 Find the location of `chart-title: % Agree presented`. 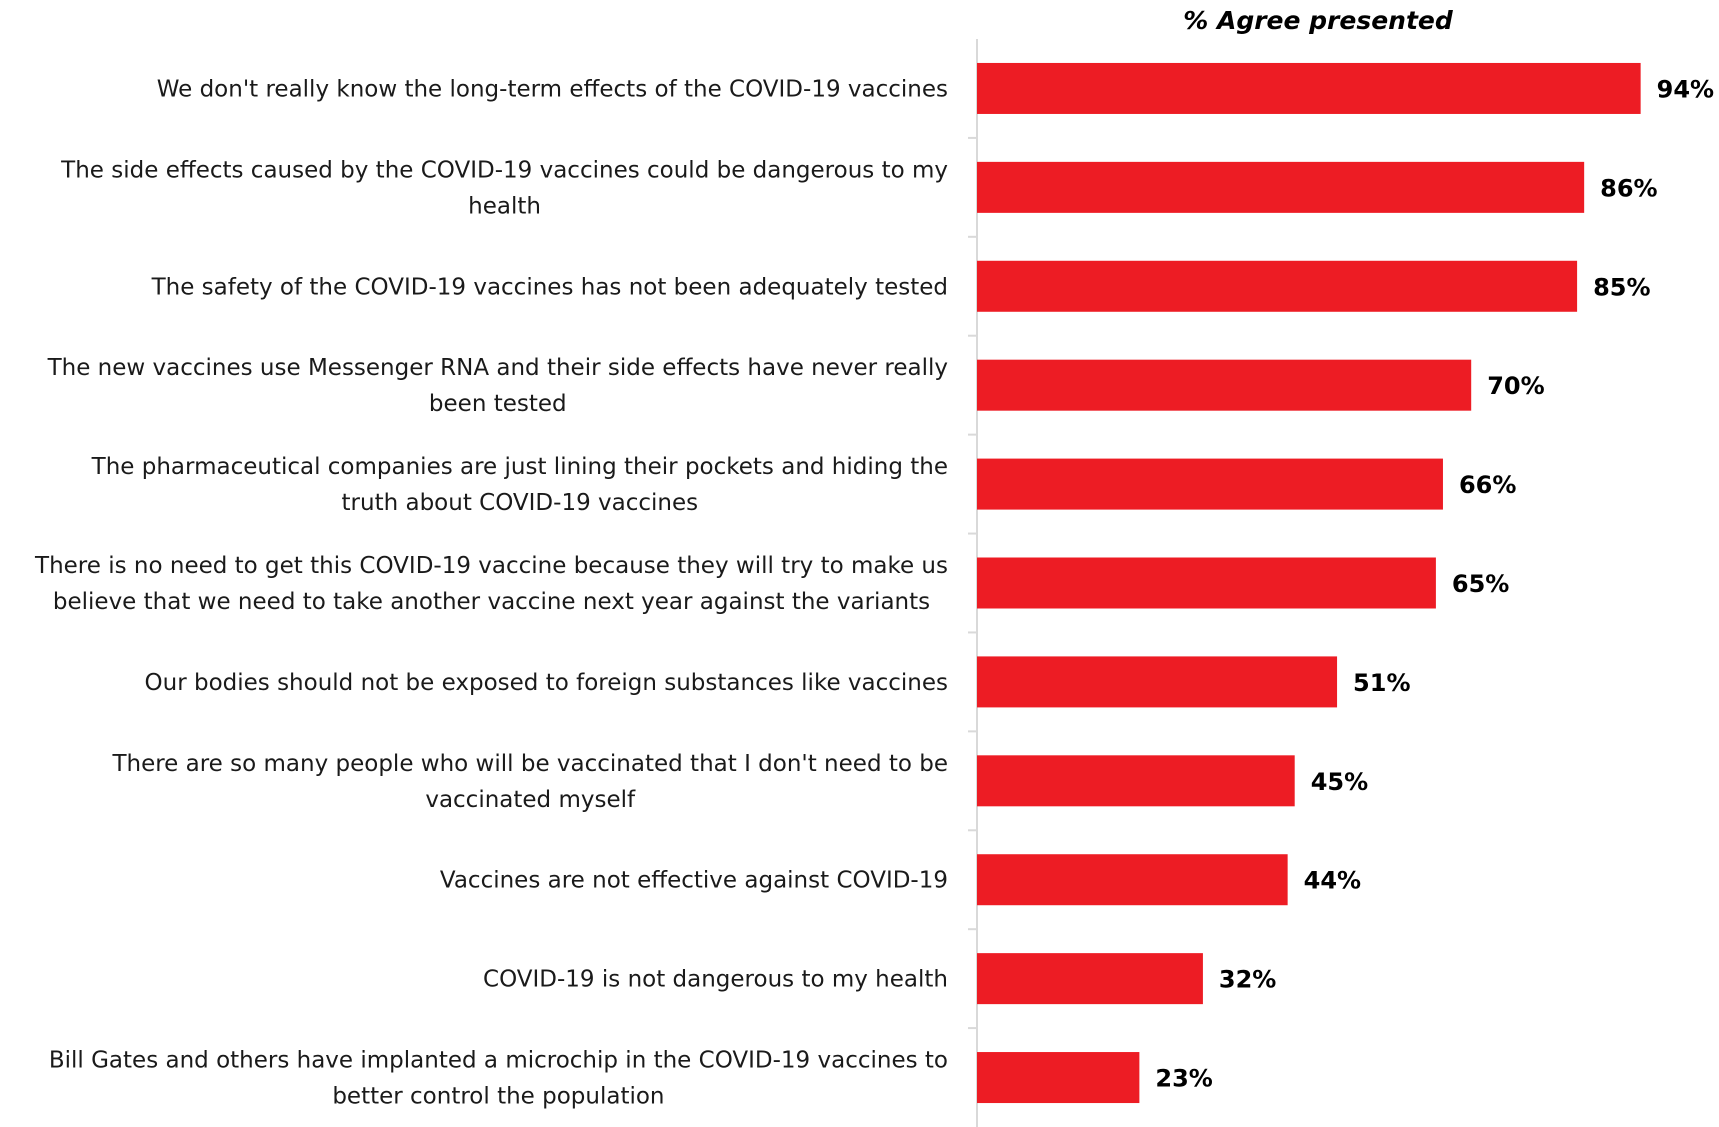

chart-title: % Agree presented is located at coordinates (1318, 20).